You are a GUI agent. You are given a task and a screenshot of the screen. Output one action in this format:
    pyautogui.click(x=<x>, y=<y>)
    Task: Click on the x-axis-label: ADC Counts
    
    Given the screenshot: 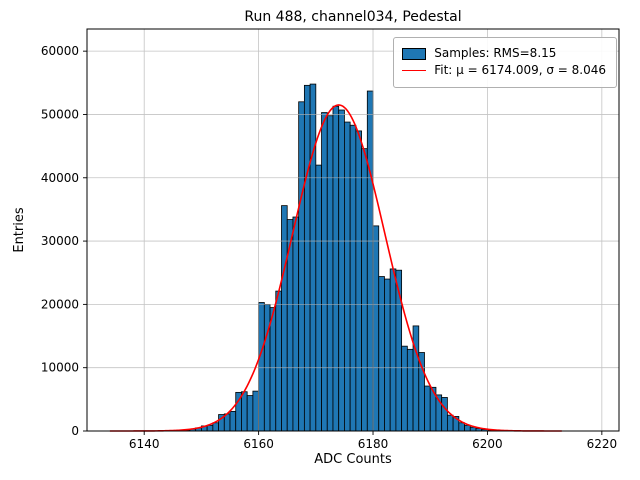 What is the action you would take?
    pyautogui.click(x=353, y=459)
    